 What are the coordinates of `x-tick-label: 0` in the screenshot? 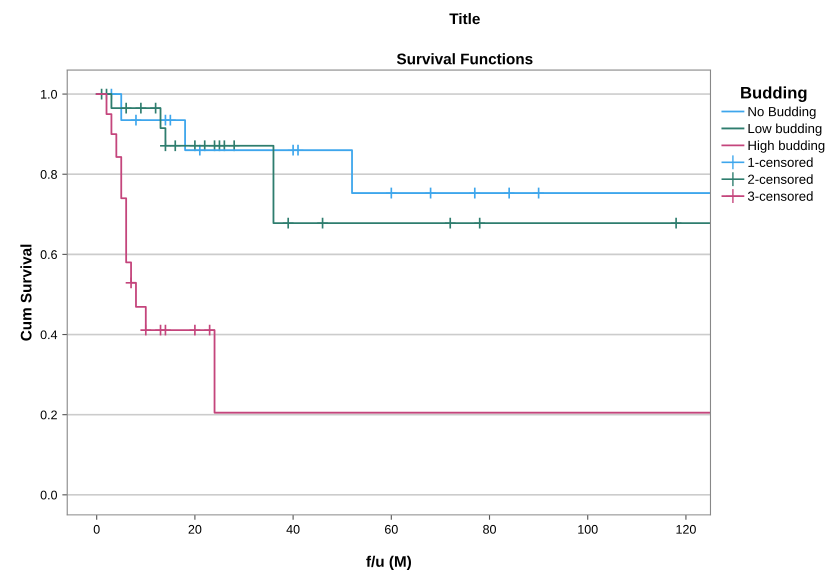 It's located at (97, 529).